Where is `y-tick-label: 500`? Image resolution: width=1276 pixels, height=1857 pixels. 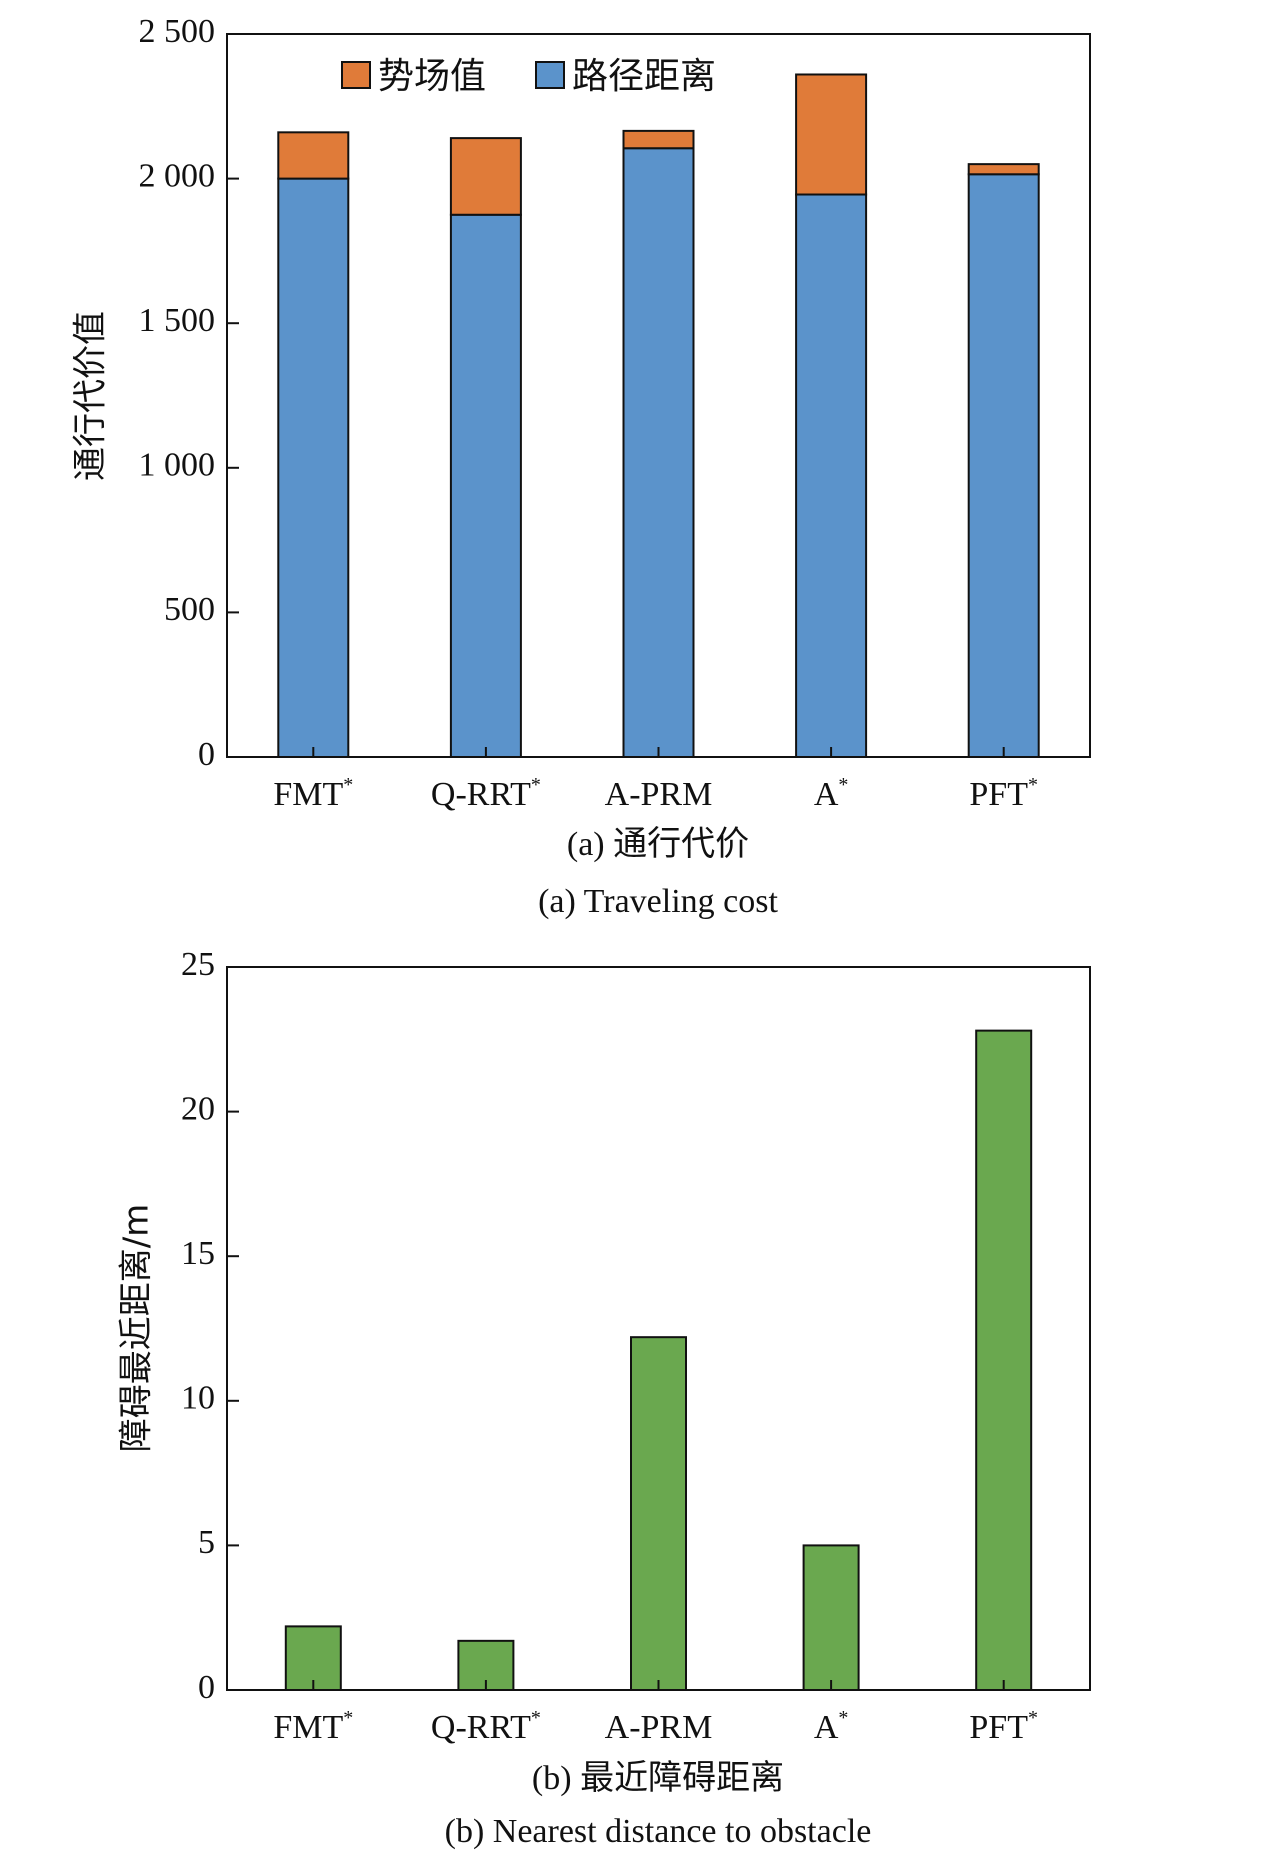 y-tick-label: 500 is located at coordinates (189, 609).